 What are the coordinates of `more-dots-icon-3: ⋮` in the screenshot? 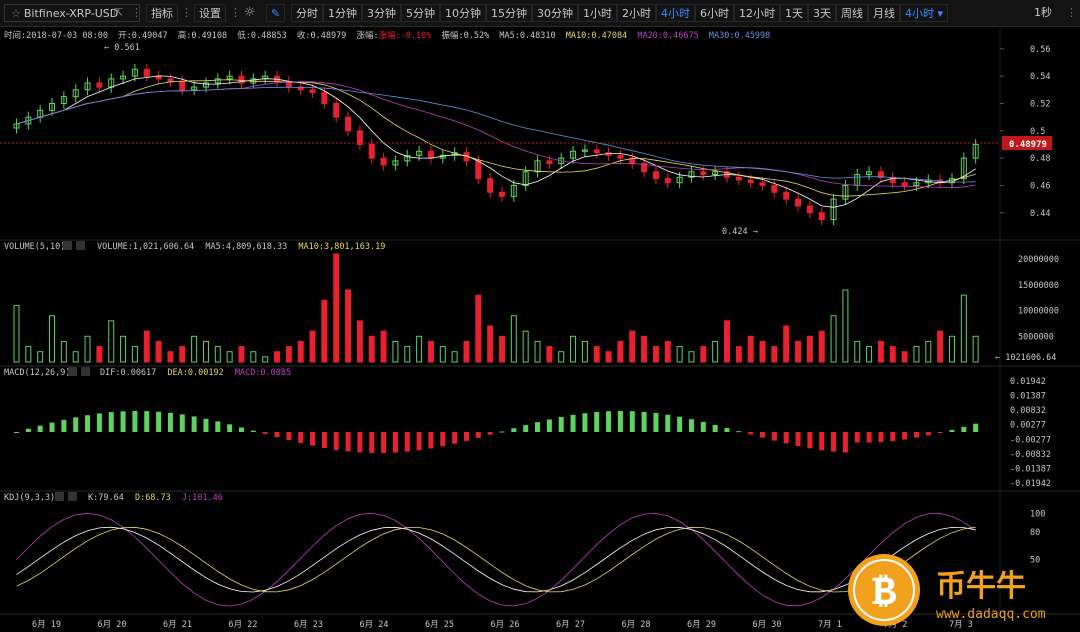 It's located at (235, 12).